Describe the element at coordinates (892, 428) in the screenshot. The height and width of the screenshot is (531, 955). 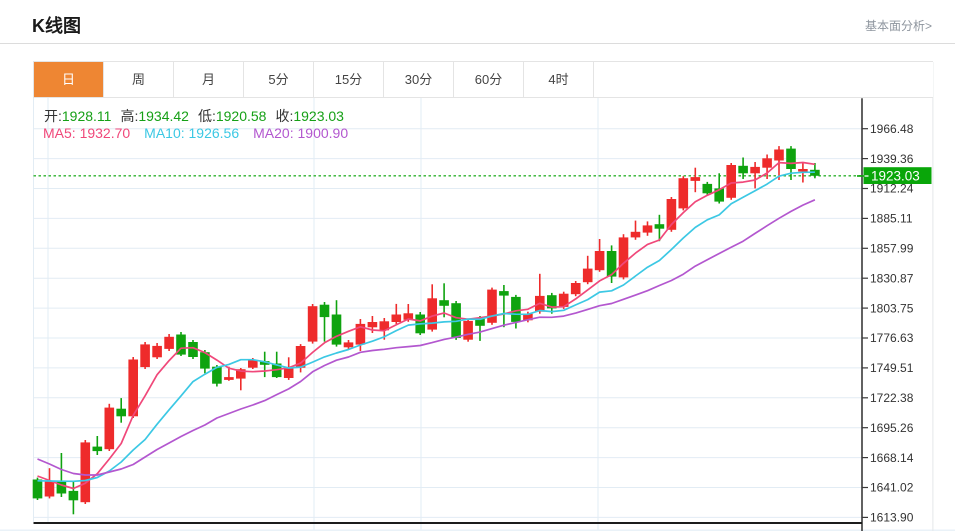
I see `svg-text: 1695.26` at that location.